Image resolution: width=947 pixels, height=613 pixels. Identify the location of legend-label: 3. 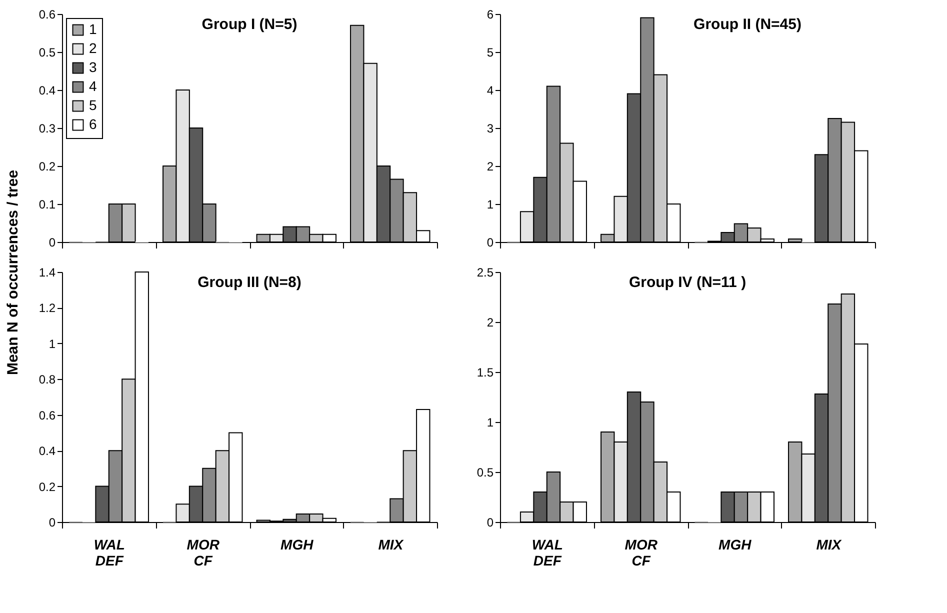
(93, 67).